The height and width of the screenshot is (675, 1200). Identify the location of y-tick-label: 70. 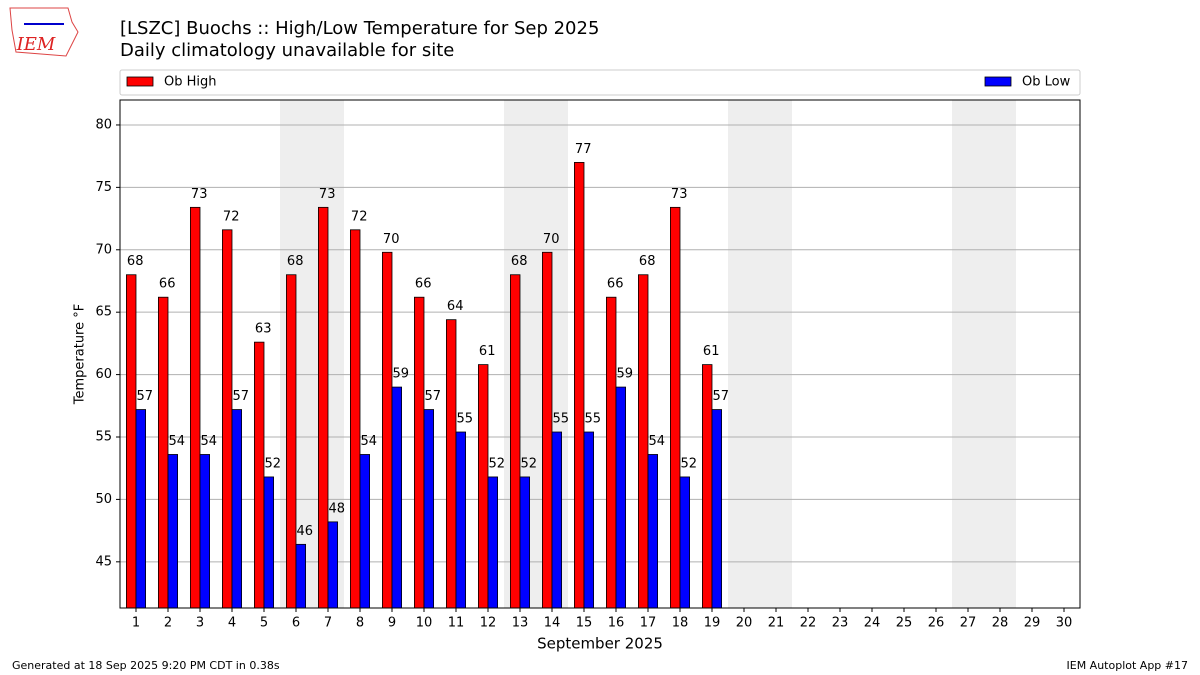
(103, 249).